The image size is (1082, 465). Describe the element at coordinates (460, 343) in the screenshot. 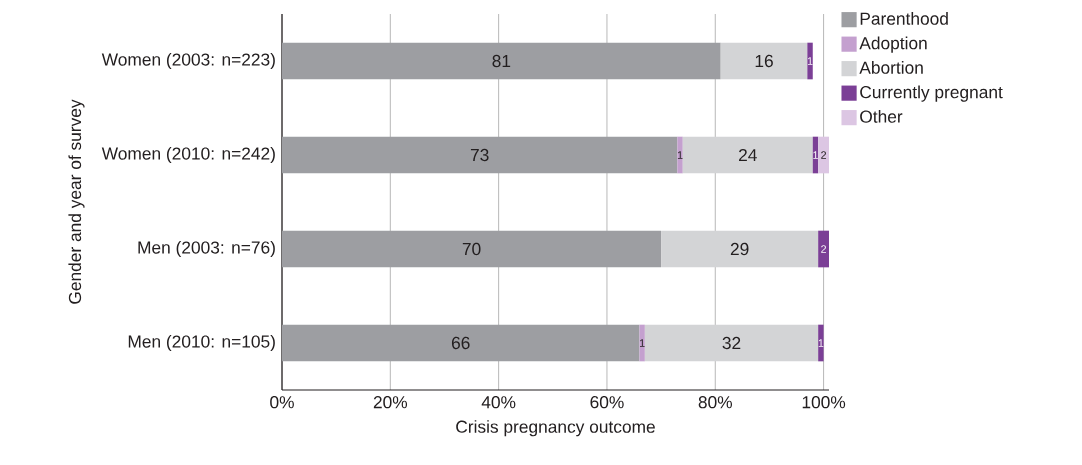

I see `data-label: 66` at that location.